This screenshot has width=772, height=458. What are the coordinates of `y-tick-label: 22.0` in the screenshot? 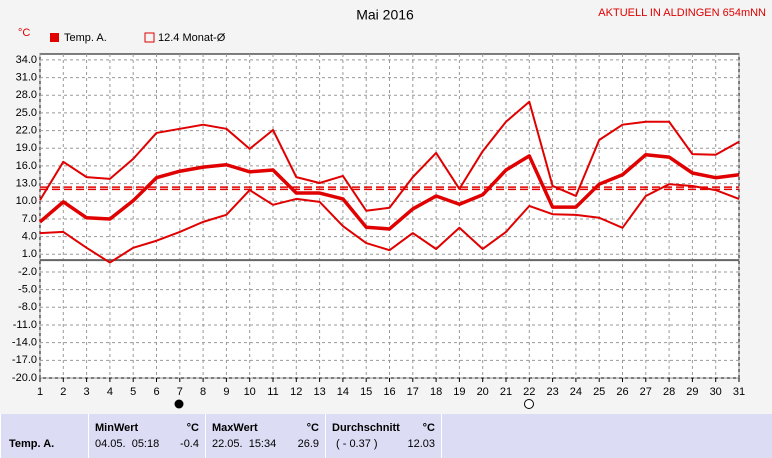 It's located at (26, 130).